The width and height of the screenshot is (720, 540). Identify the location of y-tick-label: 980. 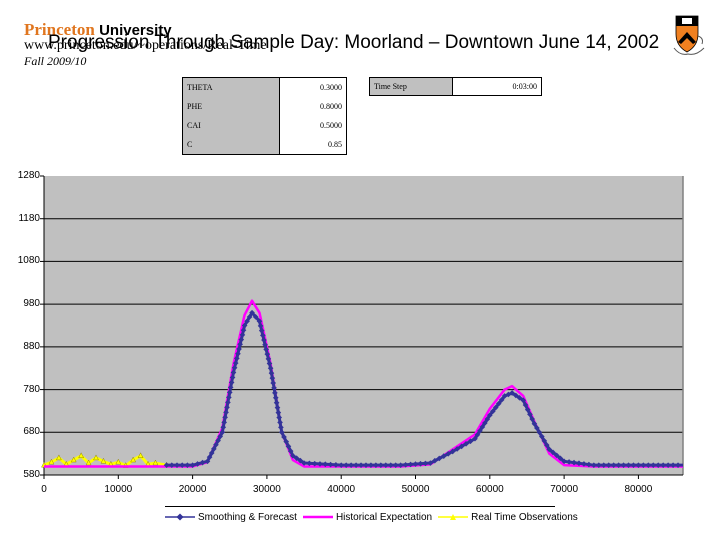
(31, 304).